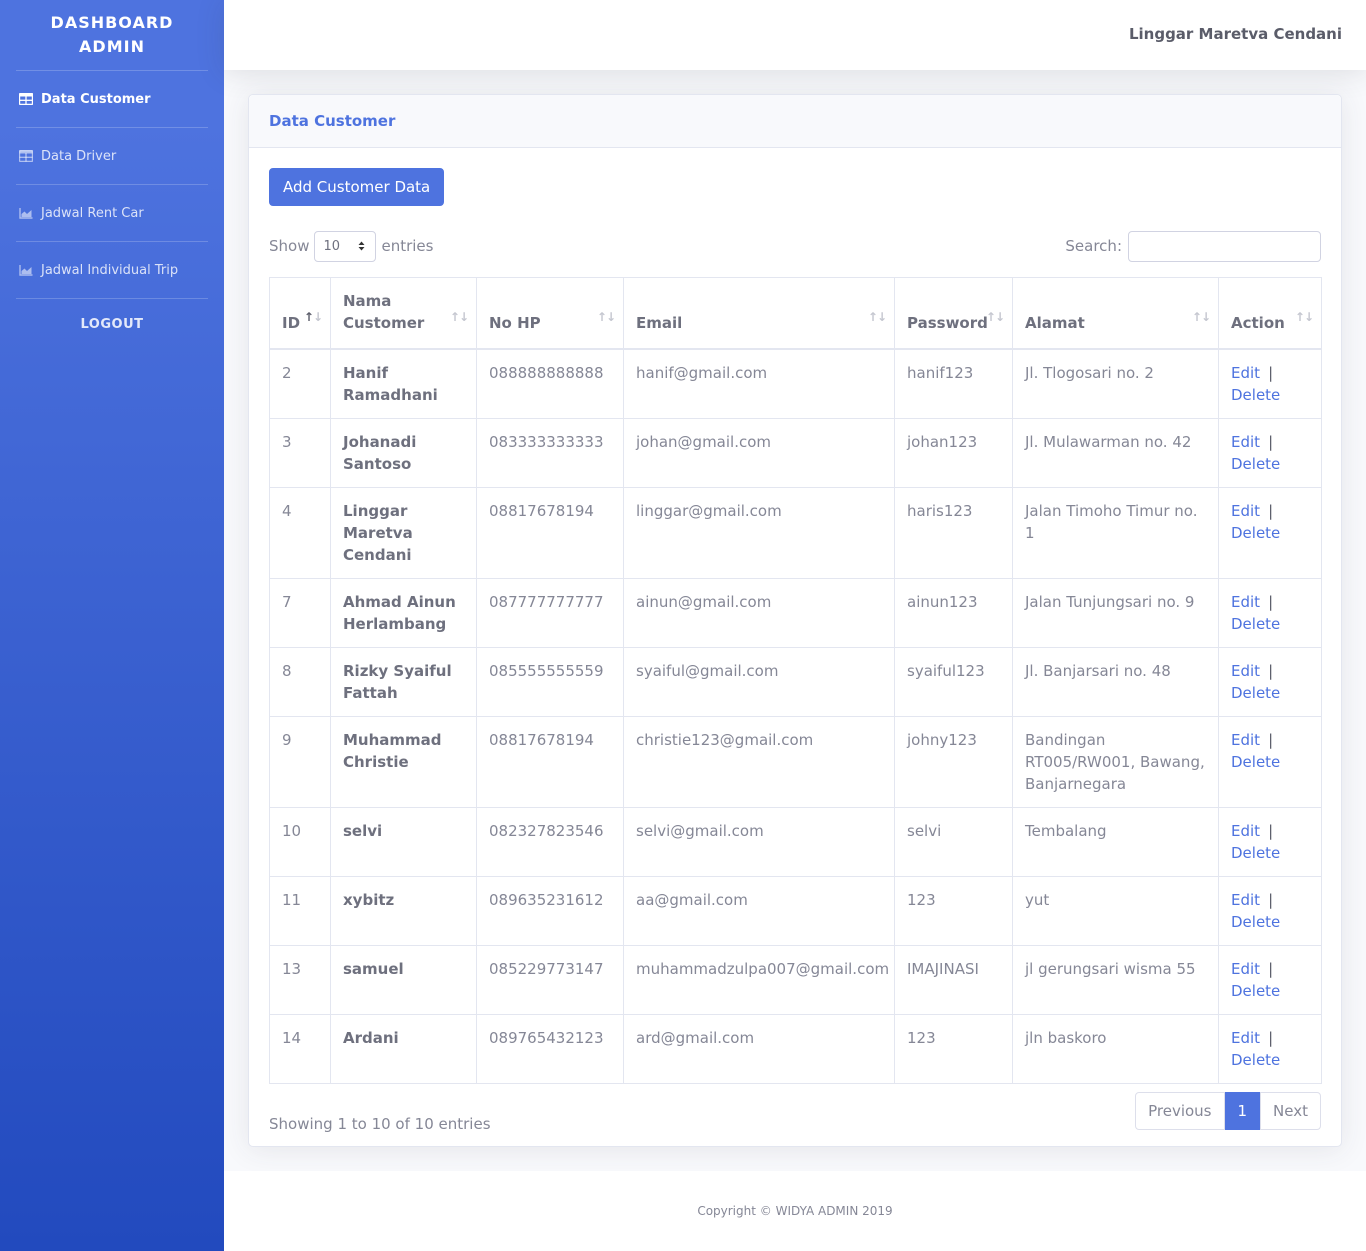  I want to click on cell-no-hp: 089635231612, so click(550, 910).